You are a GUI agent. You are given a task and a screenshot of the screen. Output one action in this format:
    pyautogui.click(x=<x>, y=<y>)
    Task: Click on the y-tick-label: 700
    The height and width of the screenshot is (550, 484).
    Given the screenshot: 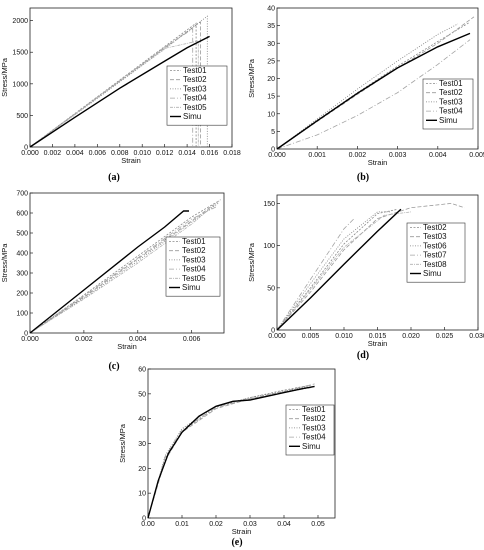 What is the action you would take?
    pyautogui.click(x=22, y=194)
    